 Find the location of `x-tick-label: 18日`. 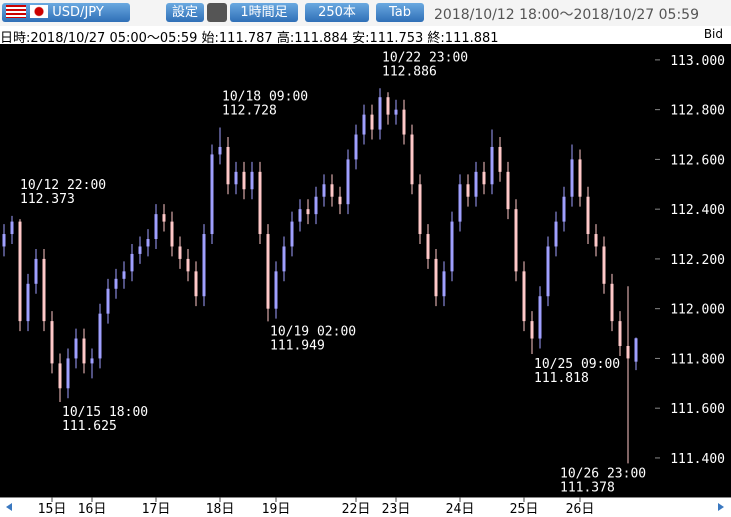

x-tick-label: 18日 is located at coordinates (220, 509).